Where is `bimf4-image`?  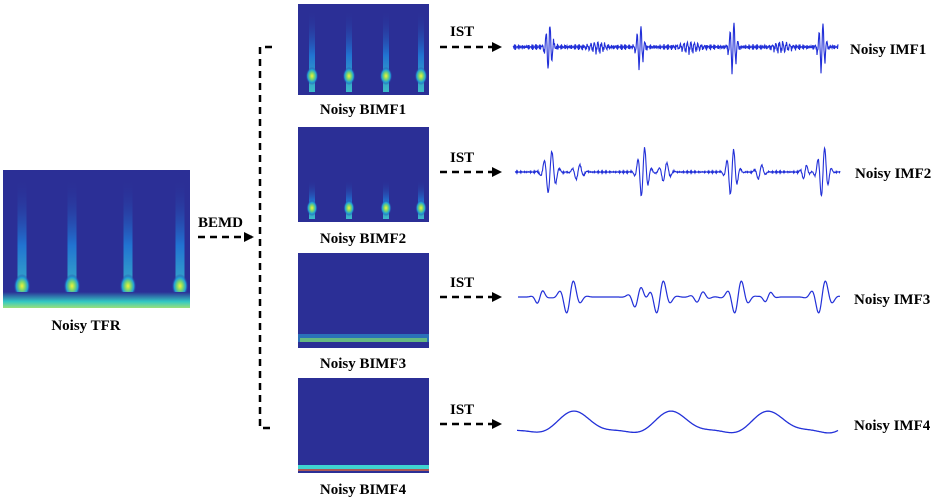 bimf4-image is located at coordinates (363, 425).